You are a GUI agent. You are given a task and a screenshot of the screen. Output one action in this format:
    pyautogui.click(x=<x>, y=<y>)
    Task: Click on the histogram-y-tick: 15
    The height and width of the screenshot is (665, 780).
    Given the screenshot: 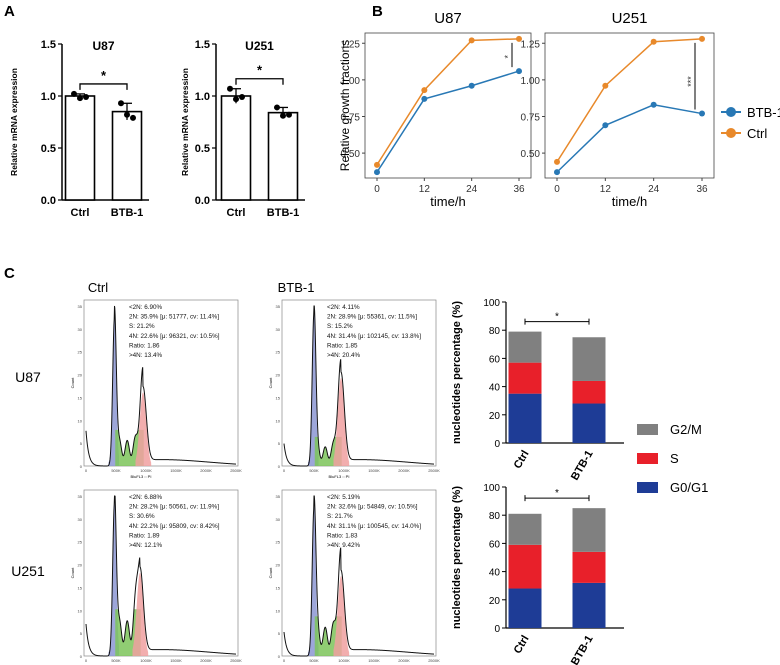 What is the action you would take?
    pyautogui.click(x=278, y=397)
    